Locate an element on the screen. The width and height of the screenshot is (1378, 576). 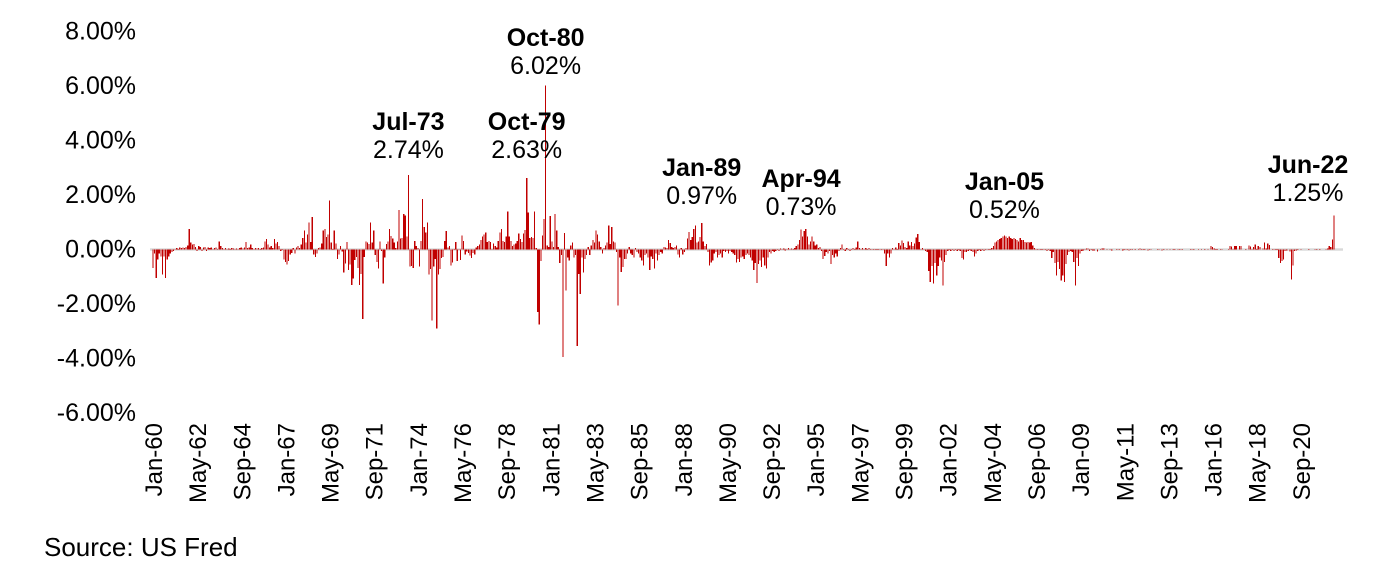
annotation-month-label: Jan-89 is located at coordinates (701, 168).